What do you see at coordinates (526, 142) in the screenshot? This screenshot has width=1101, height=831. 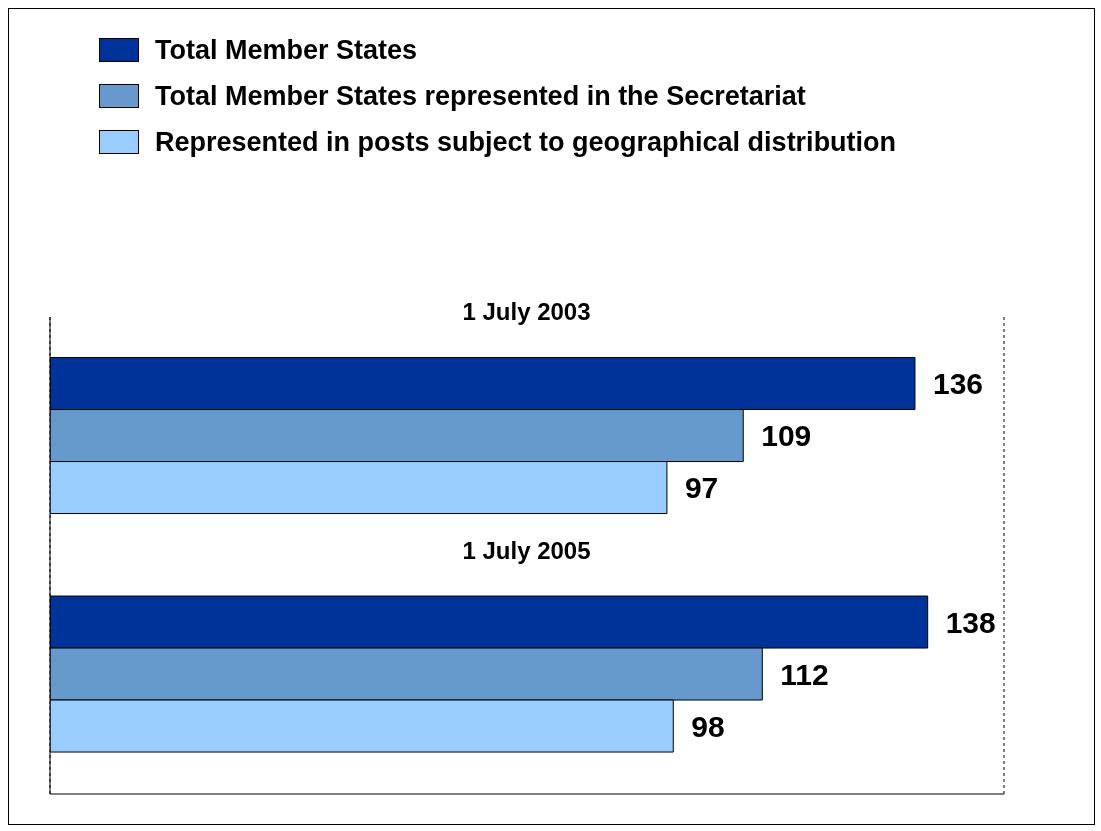 I see `legend-label: Represented in posts subject to geographical distribution` at bounding box center [526, 142].